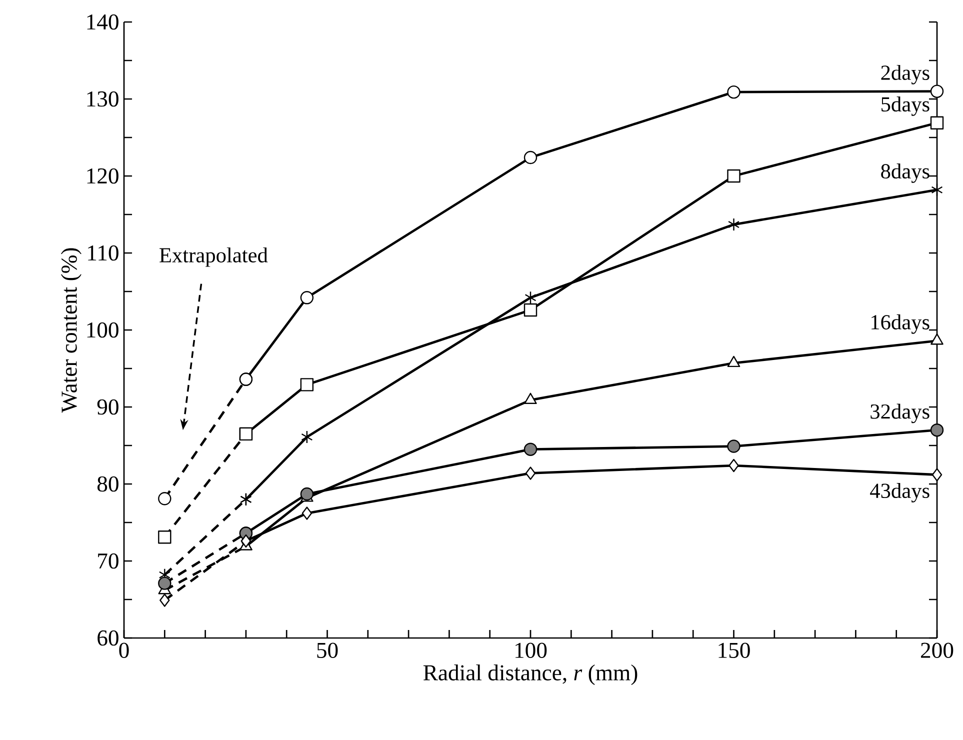 The image size is (963, 740). I want to click on x-axis-title: Radial distance, r (mm), so click(530, 675).